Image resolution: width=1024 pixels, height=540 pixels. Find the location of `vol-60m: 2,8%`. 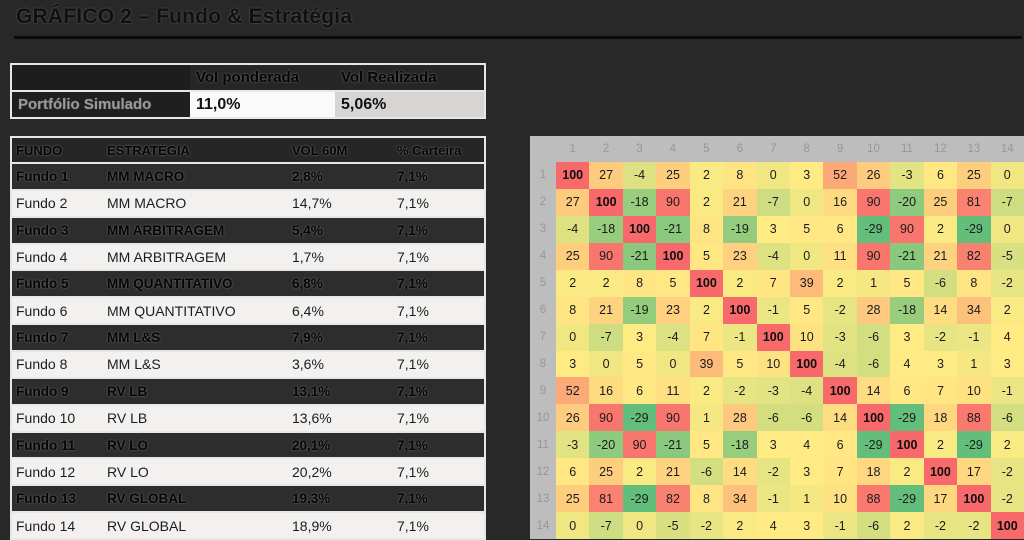

vol-60m: 2,8% is located at coordinates (307, 176).